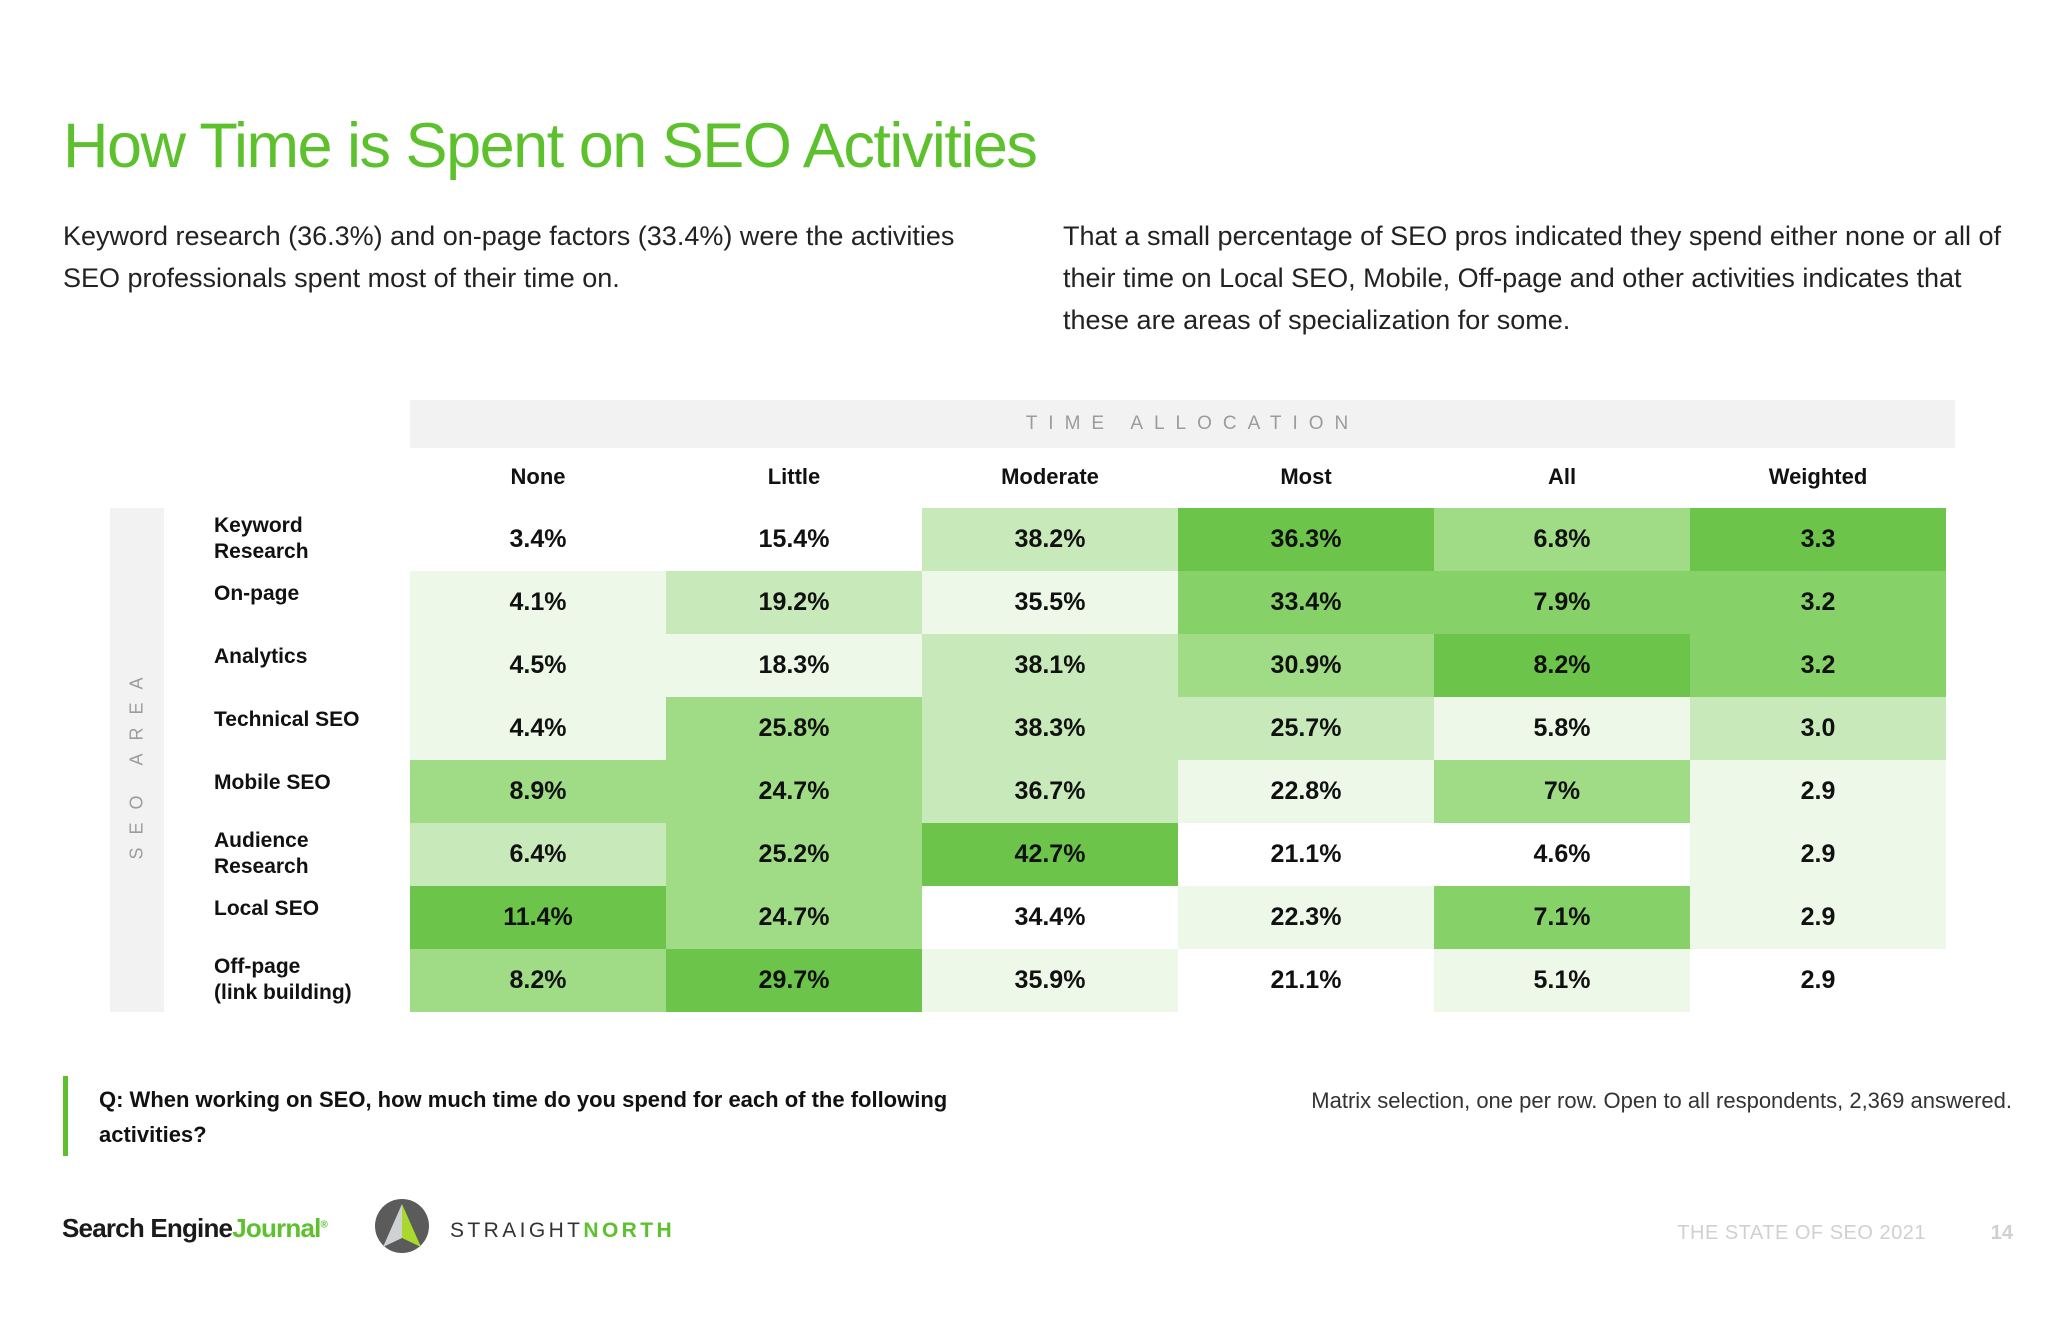  What do you see at coordinates (1050, 476) in the screenshot?
I see `column-header-moderate: Moderate` at bounding box center [1050, 476].